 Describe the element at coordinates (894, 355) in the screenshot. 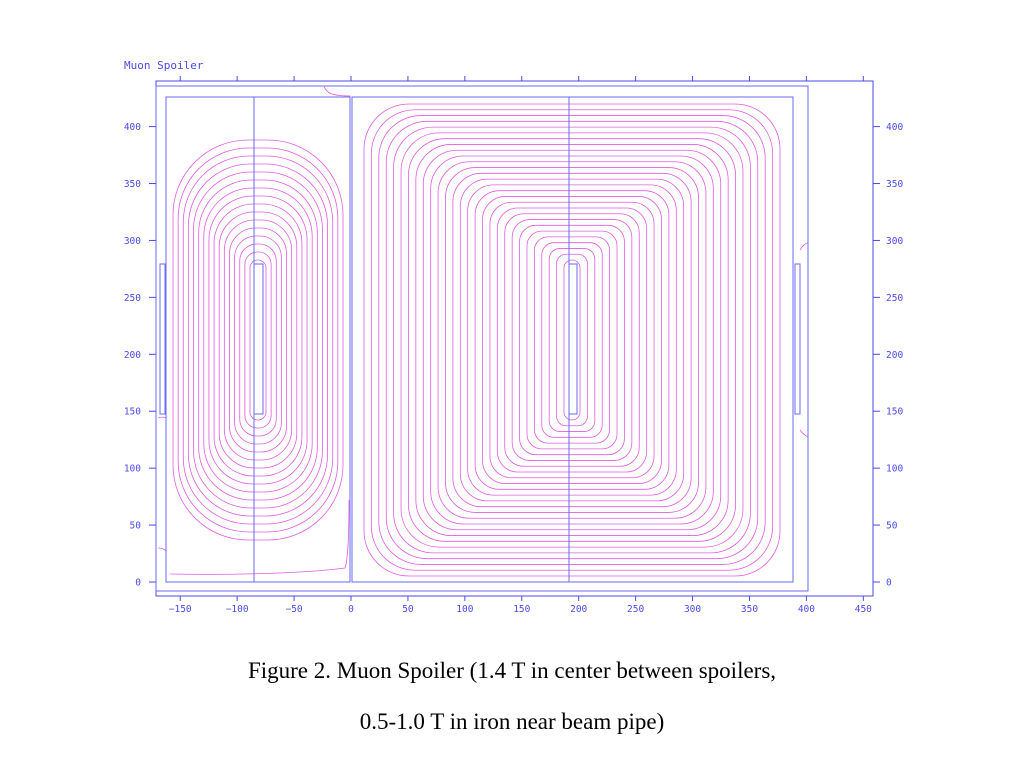

I see `y-tick-label-right: 200` at that location.